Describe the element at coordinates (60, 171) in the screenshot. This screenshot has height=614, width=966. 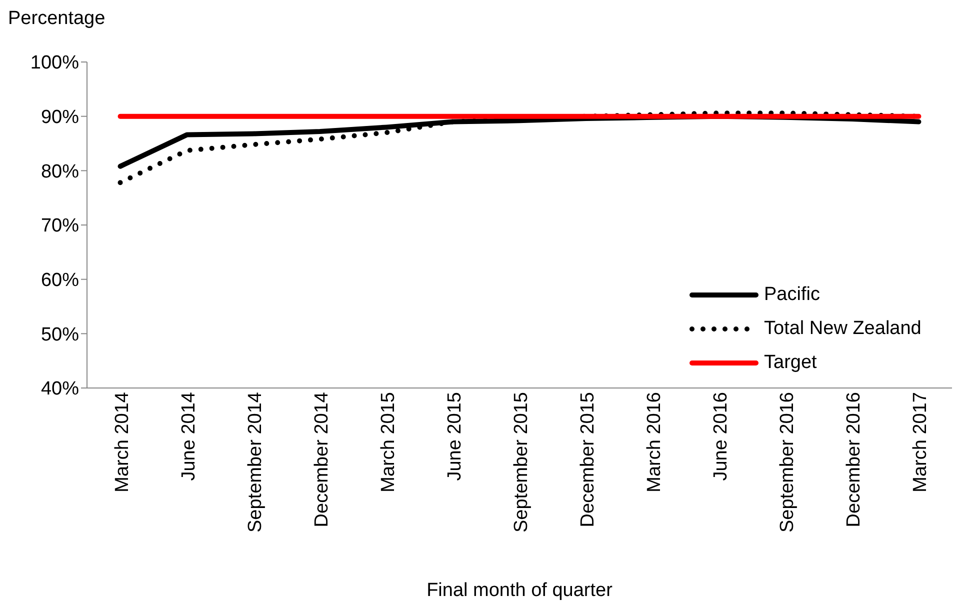
I see `y-tick-label: 80%` at that location.